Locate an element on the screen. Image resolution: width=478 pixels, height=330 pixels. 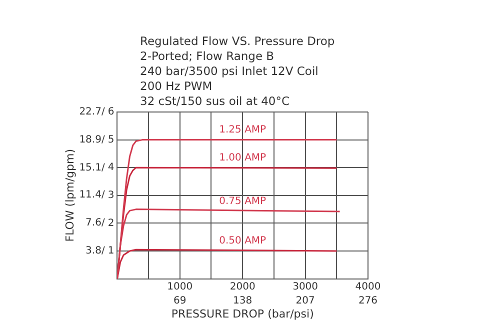
chart-subtitle: 2-Ported; Flow Range B 240 bar/3500 psi Inlet 12V Coil 200 Hz PWM 32 cSt/150 sus oil at 40°C is located at coordinates (230, 79).